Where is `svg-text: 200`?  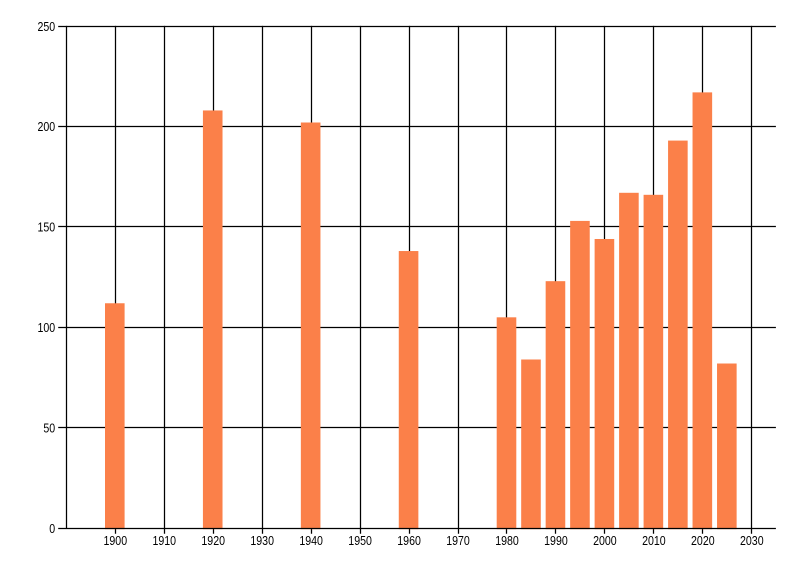 svg-text: 200 is located at coordinates (47, 126).